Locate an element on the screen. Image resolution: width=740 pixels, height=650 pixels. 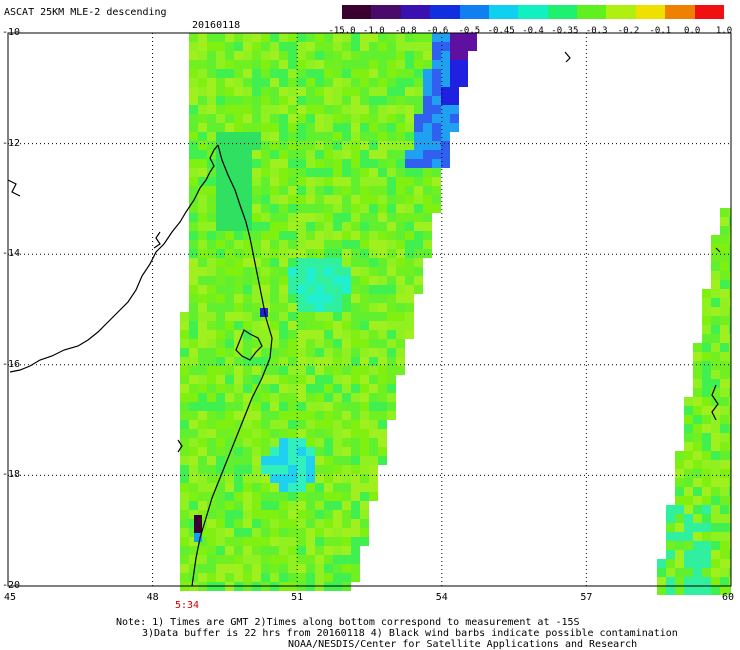
colorbar-tick-label: -0.45 is located at coordinates (501, 31).